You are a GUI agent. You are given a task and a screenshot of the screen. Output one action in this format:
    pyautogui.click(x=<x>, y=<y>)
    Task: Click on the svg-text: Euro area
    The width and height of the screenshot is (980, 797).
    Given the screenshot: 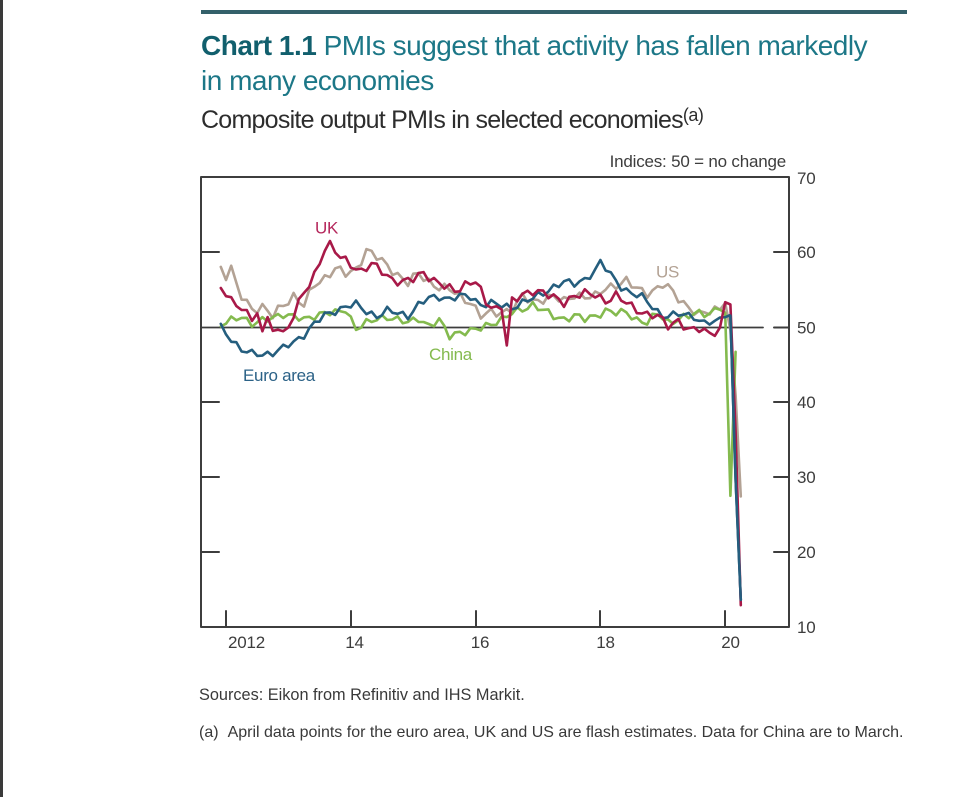 What is the action you would take?
    pyautogui.click(x=279, y=375)
    